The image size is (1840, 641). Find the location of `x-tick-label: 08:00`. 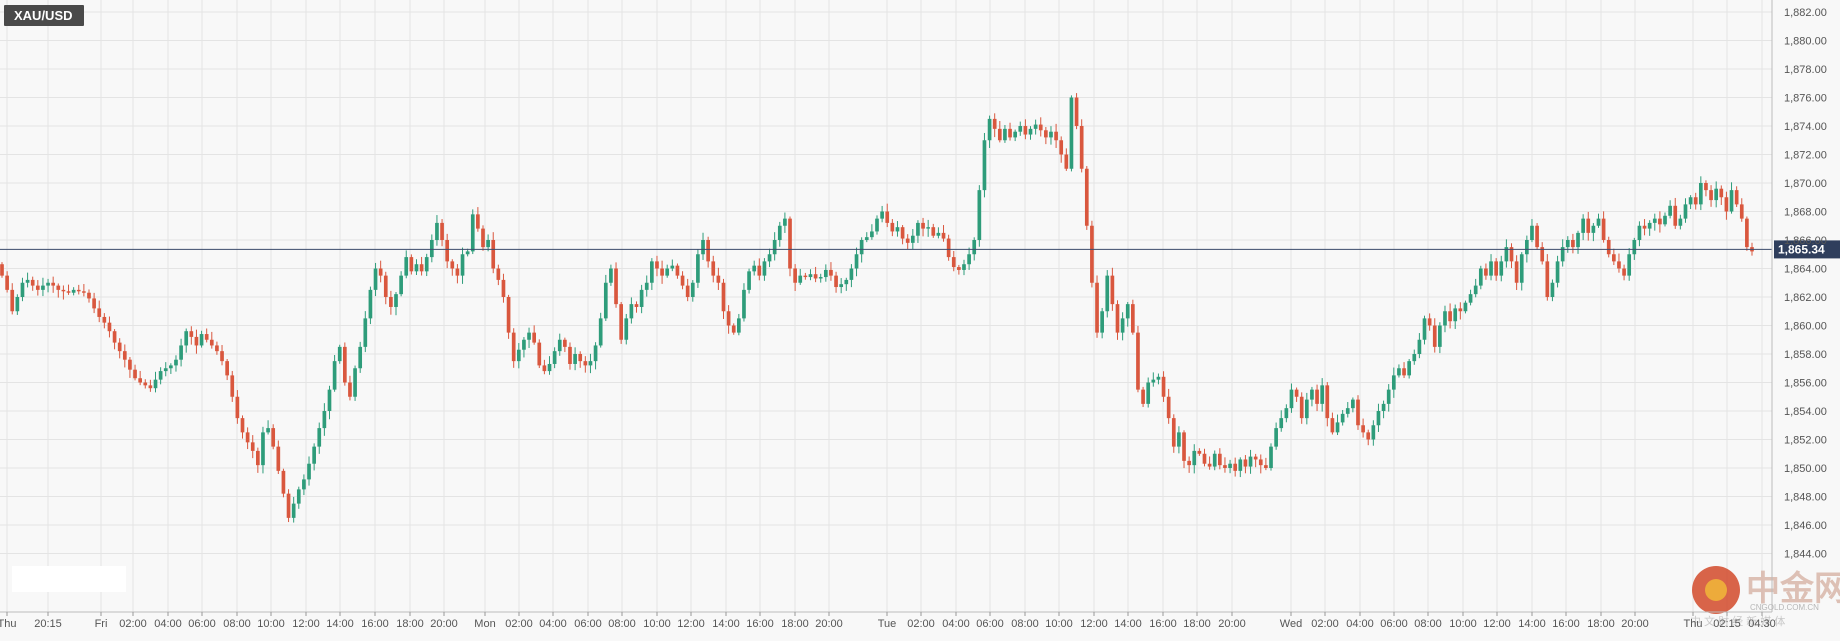

x-tick-label: 08:00 is located at coordinates (622, 624).